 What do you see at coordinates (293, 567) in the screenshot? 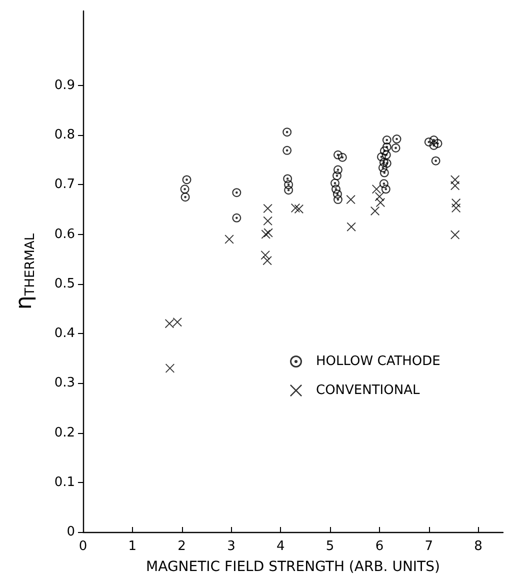
I see `x-axis-title: MAGNETIC FIELD STRENGTH (ARB. UNITS)` at bounding box center [293, 567].